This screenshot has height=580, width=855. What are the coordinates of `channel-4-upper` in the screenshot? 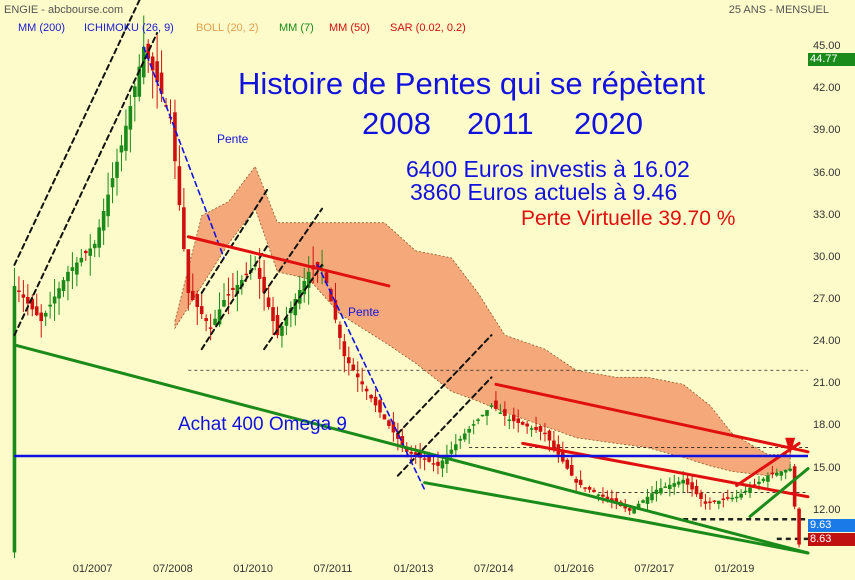 It's located at (444, 384).